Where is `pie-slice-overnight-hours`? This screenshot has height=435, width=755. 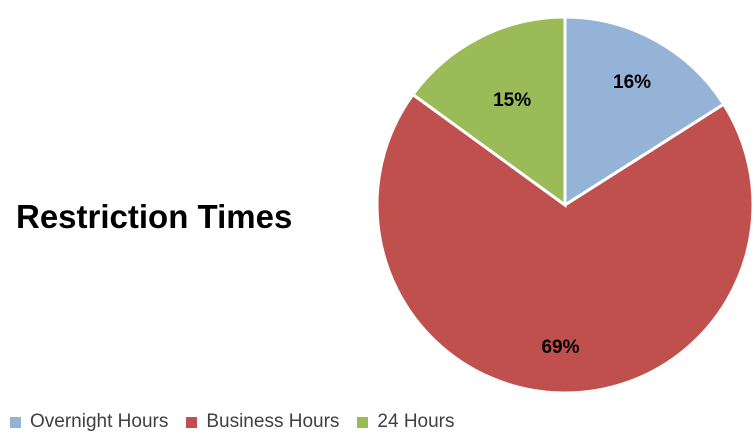 pie-slice-overnight-hours is located at coordinates (644, 111).